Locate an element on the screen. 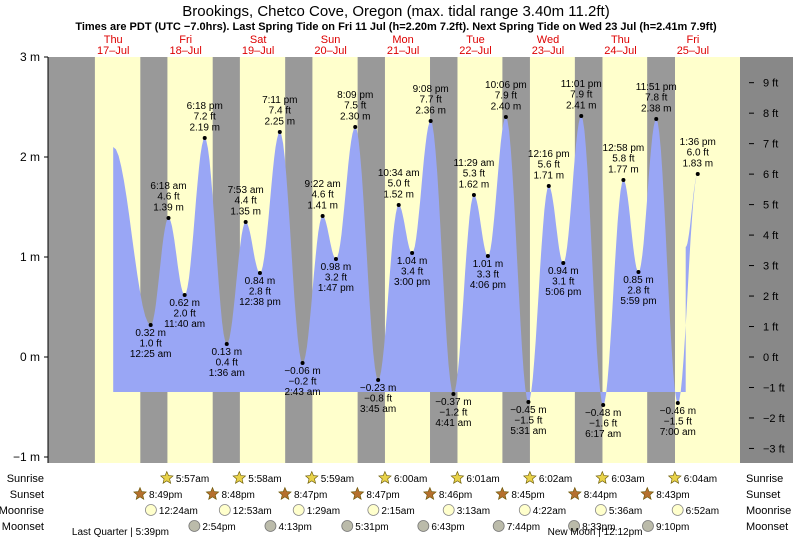 The width and height of the screenshot is (793, 539). sunset-time: 8:45pm is located at coordinates (527, 495).